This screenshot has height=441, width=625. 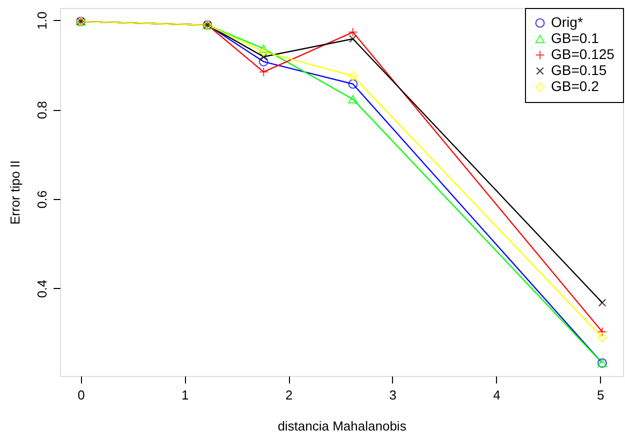 I want to click on x-tick-label: 0, so click(x=81, y=395).